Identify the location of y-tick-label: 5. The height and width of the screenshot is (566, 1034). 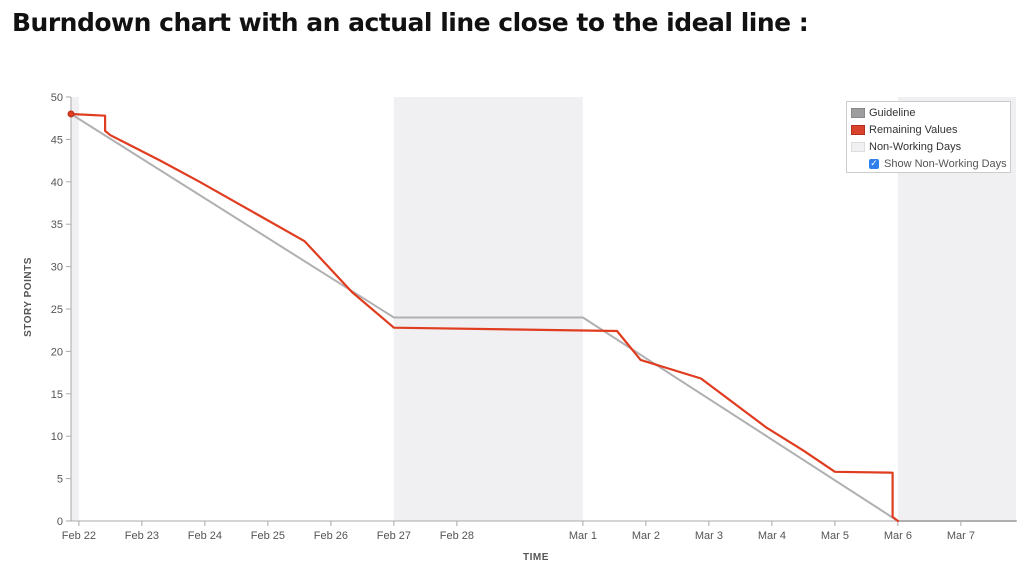
(60, 480).